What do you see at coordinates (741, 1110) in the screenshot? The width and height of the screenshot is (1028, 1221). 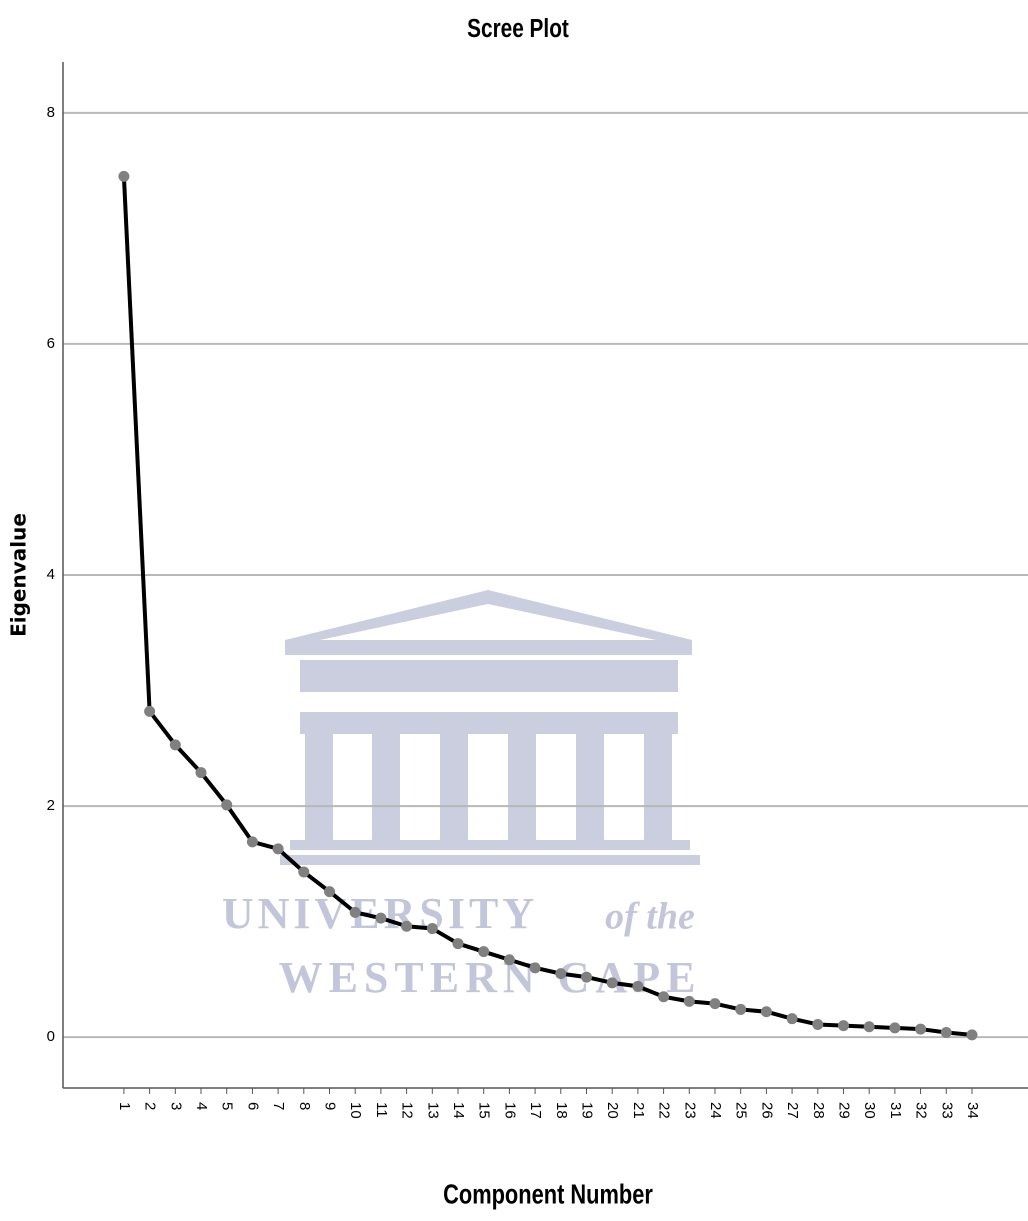 I see `x-tick-label: 25` at bounding box center [741, 1110].